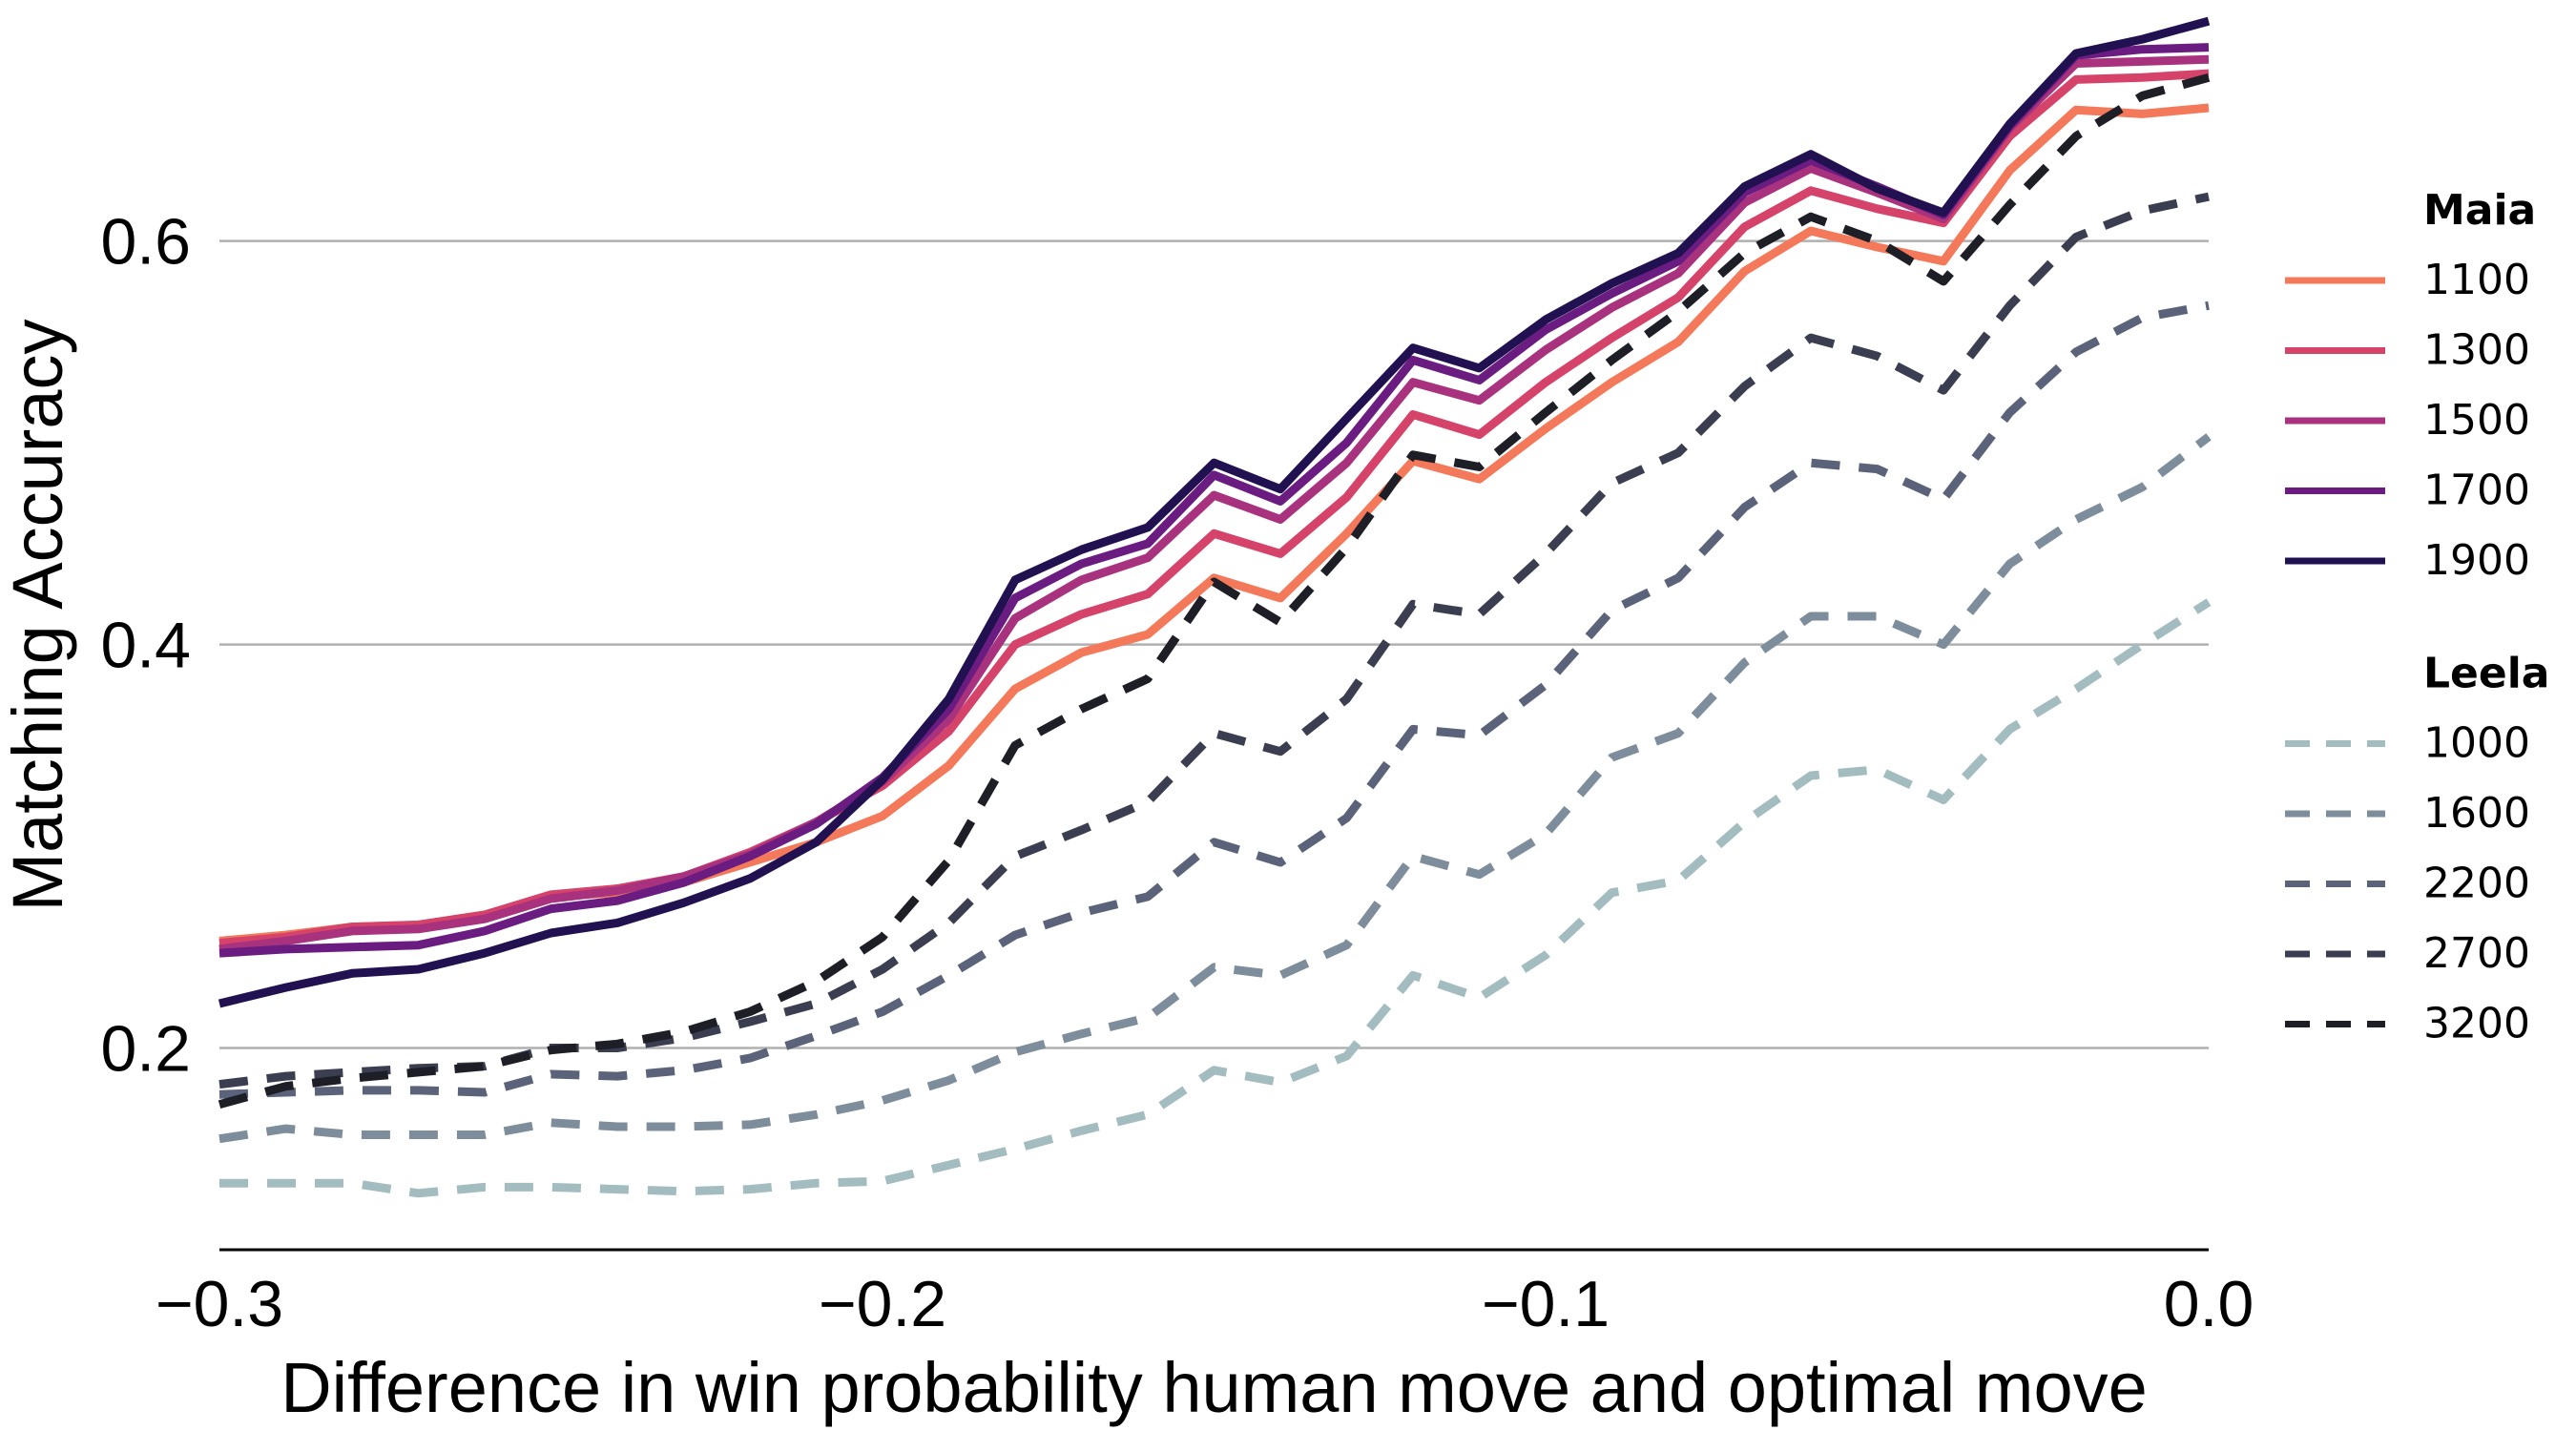  What do you see at coordinates (2476, 813) in the screenshot?
I see `legend-label-leela-1600: 1600` at bounding box center [2476, 813].